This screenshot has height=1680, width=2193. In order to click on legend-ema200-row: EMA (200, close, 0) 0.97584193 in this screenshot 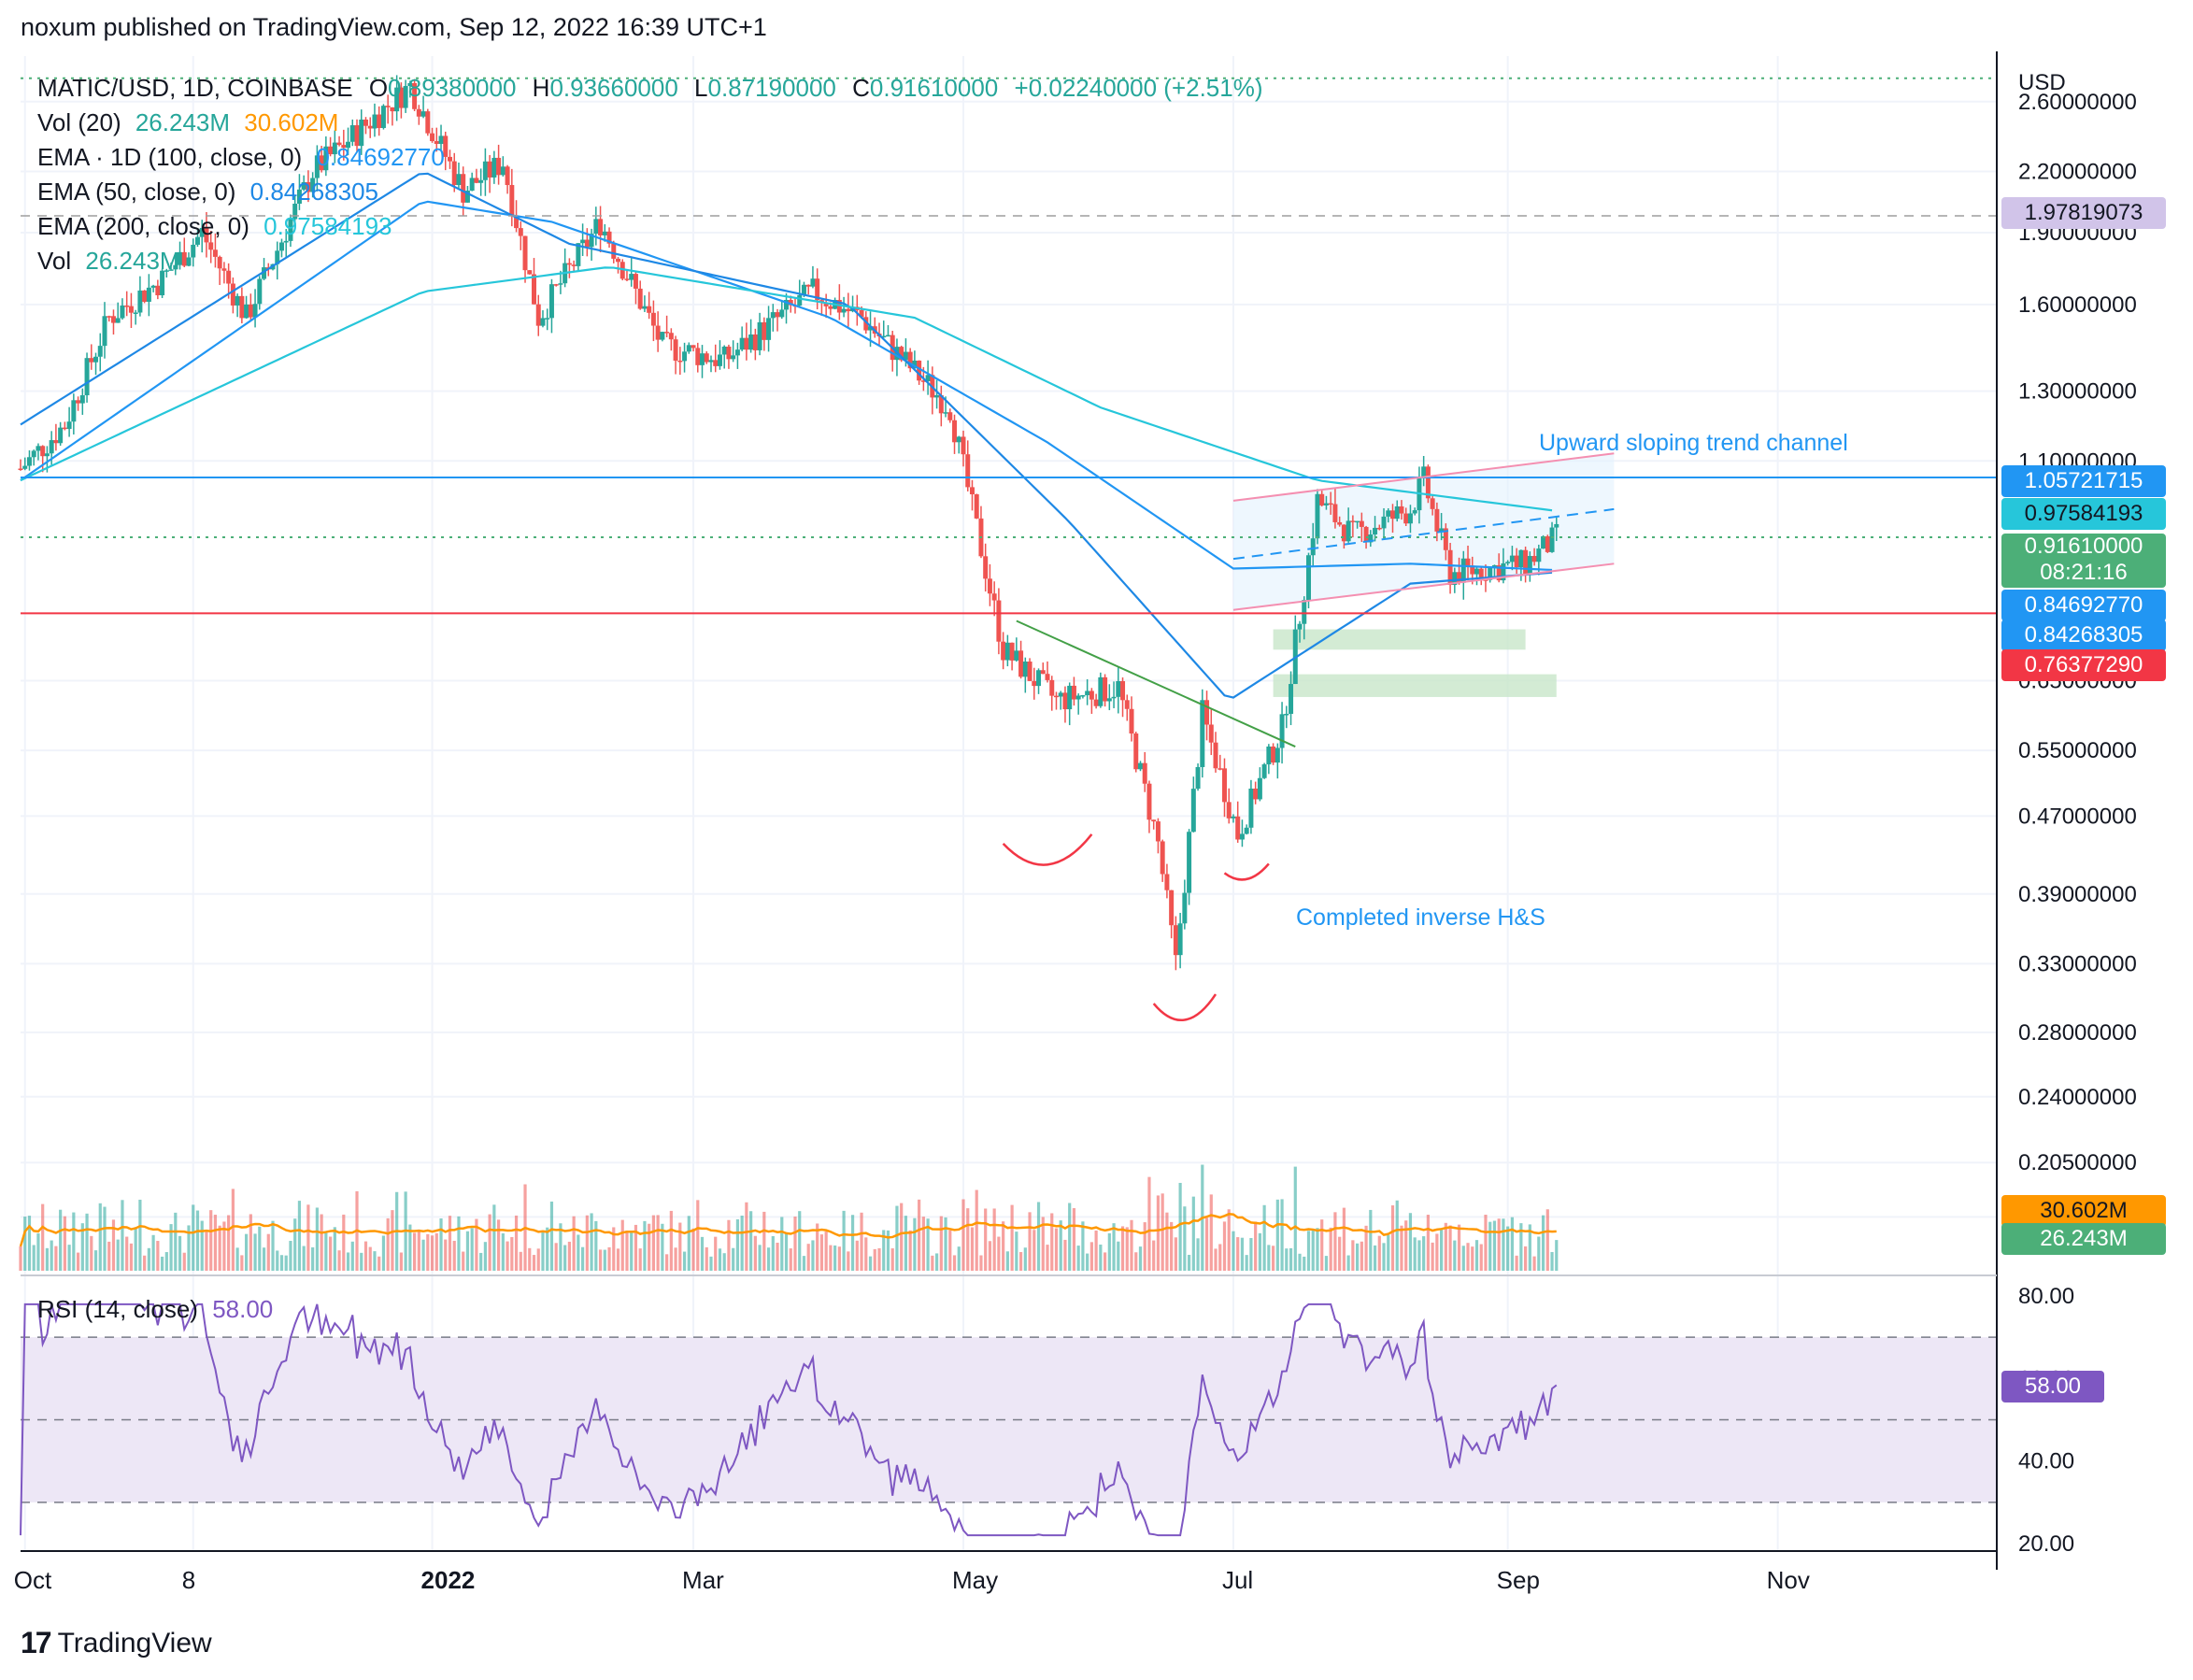, I will do `click(650, 226)`.